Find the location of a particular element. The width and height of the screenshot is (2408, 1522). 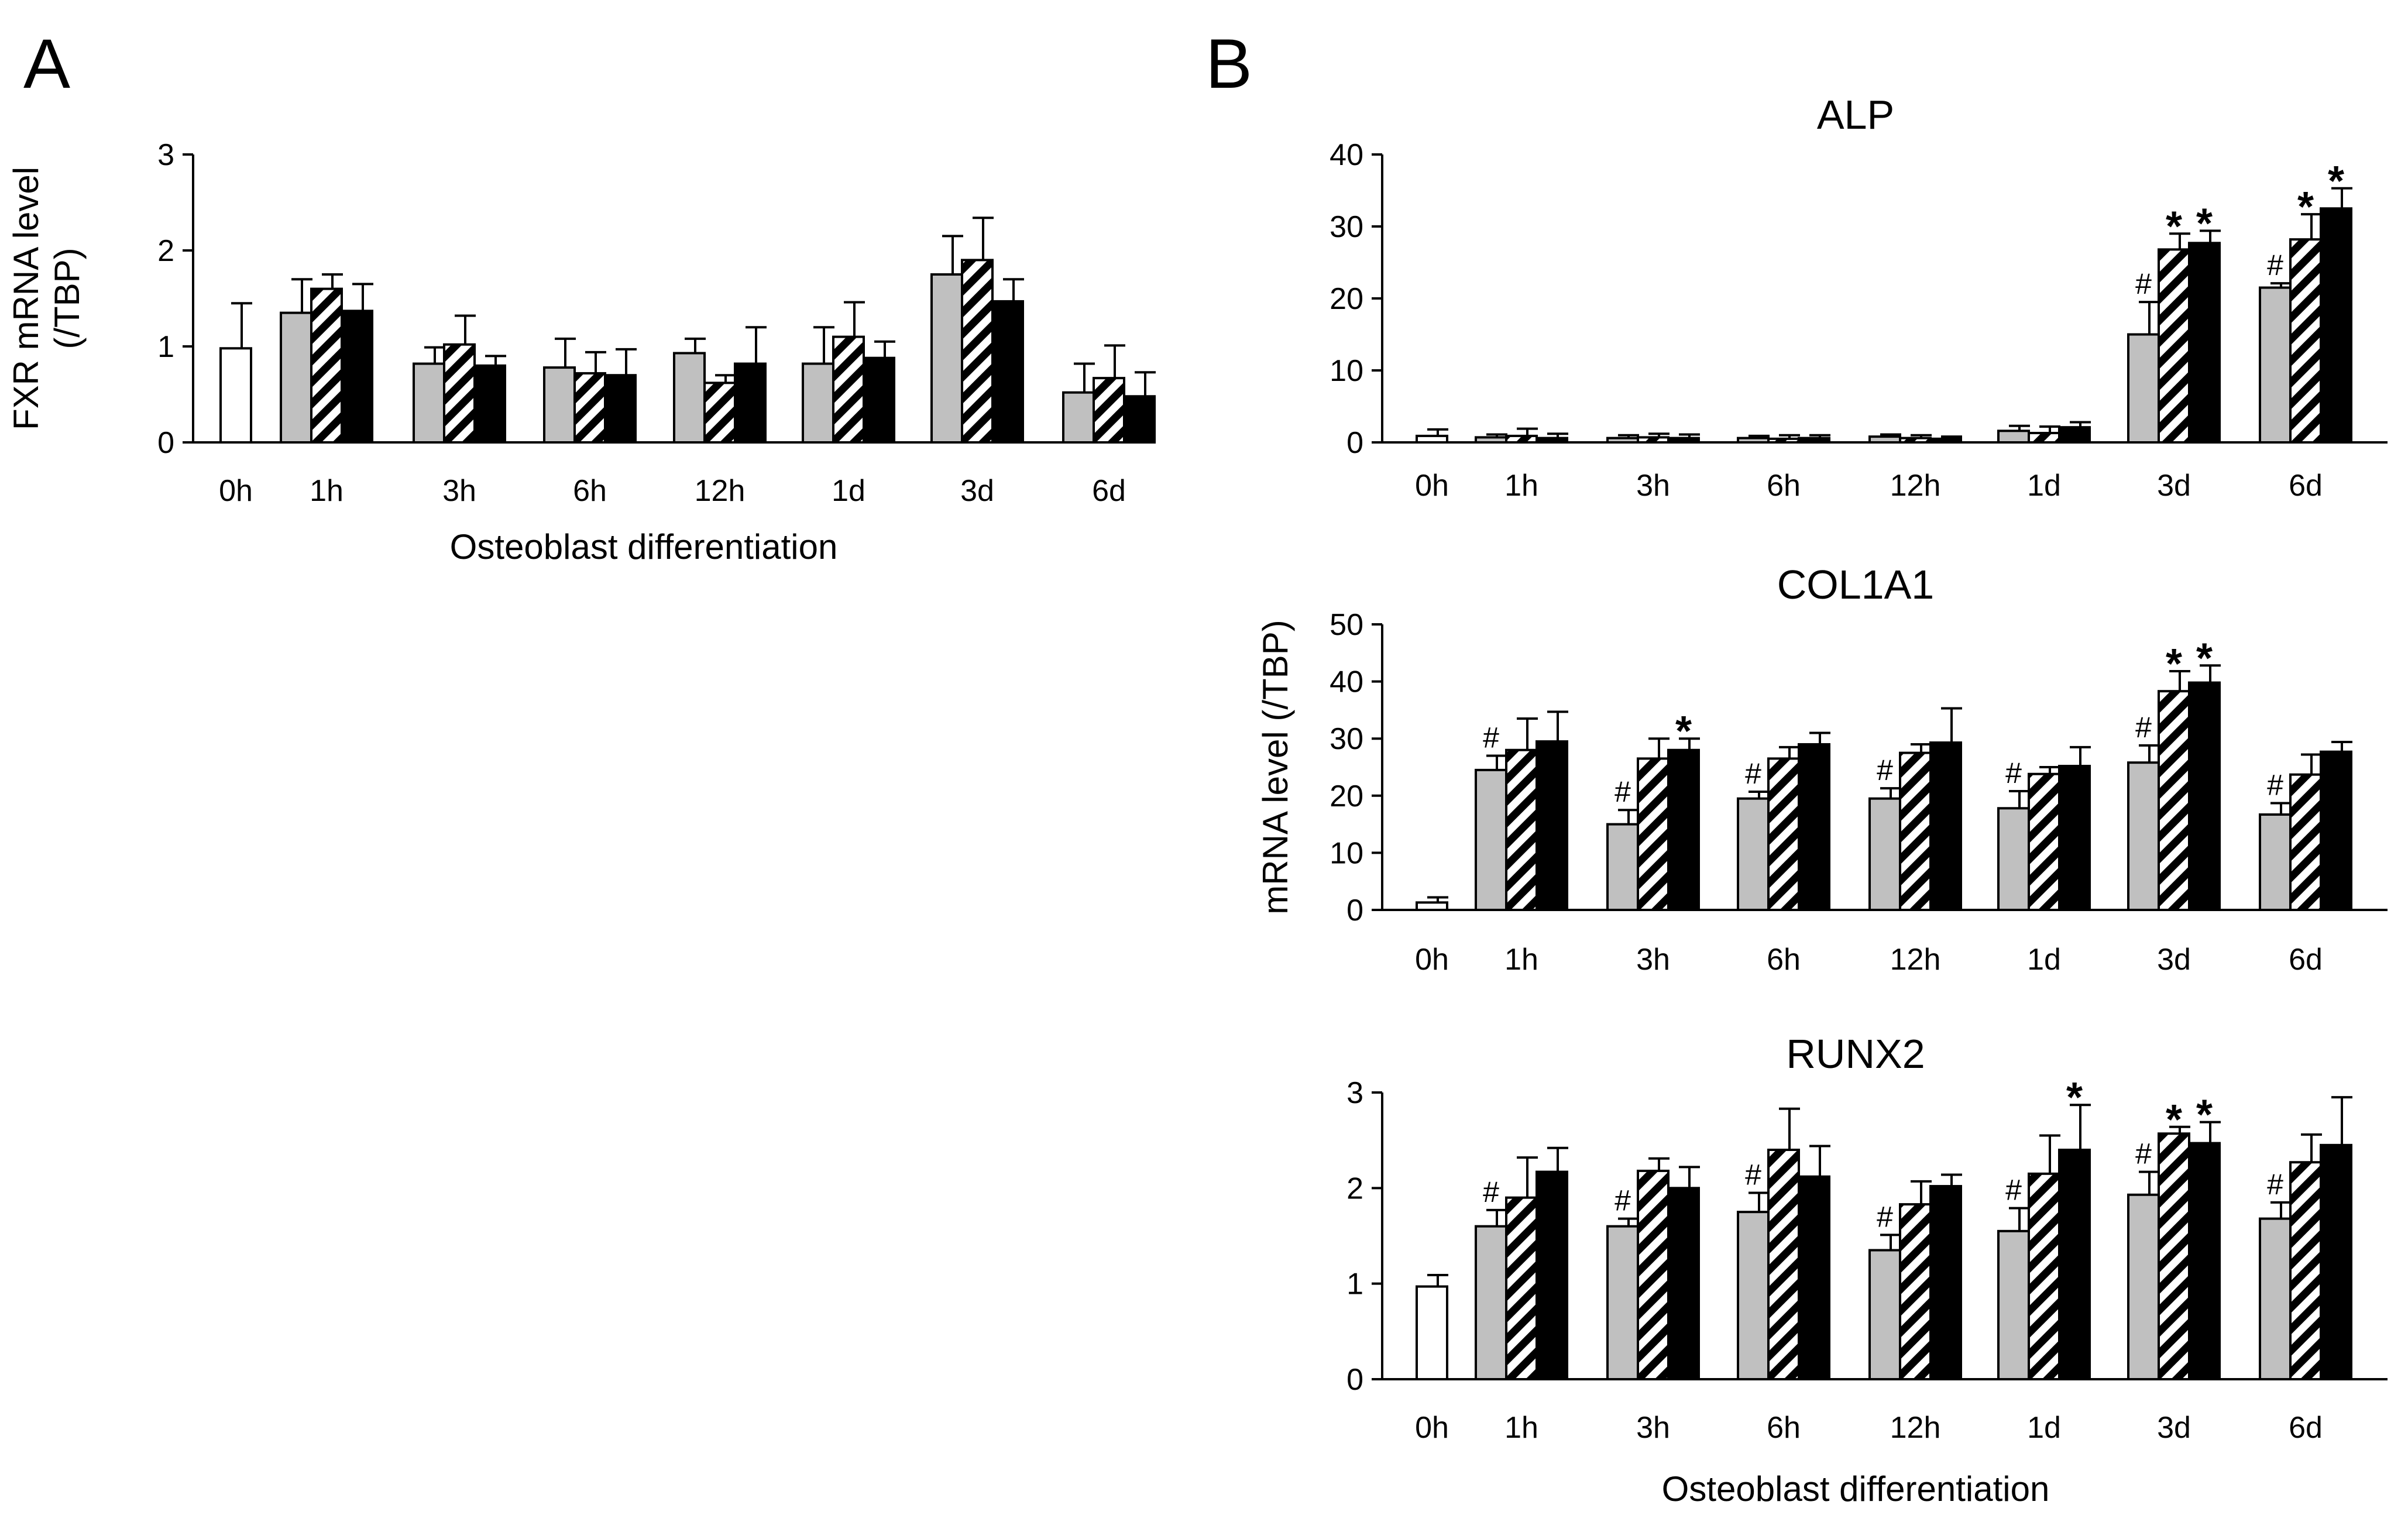

y-tick-label: 20 is located at coordinates (1347, 796).